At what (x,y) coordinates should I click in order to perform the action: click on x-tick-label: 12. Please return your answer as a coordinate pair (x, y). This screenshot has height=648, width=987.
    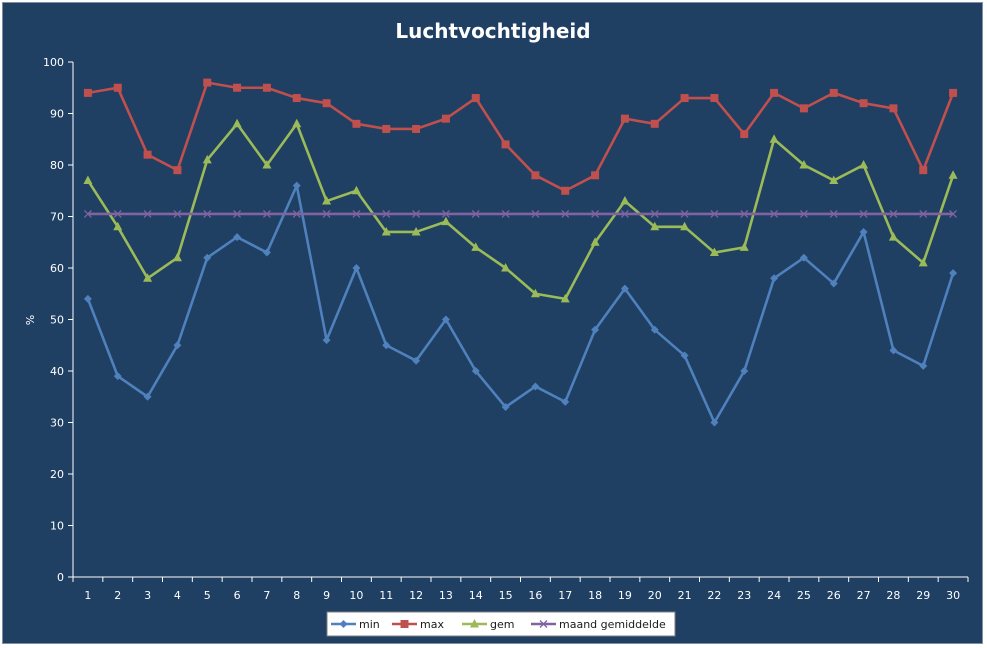
    Looking at the image, I should click on (416, 595).